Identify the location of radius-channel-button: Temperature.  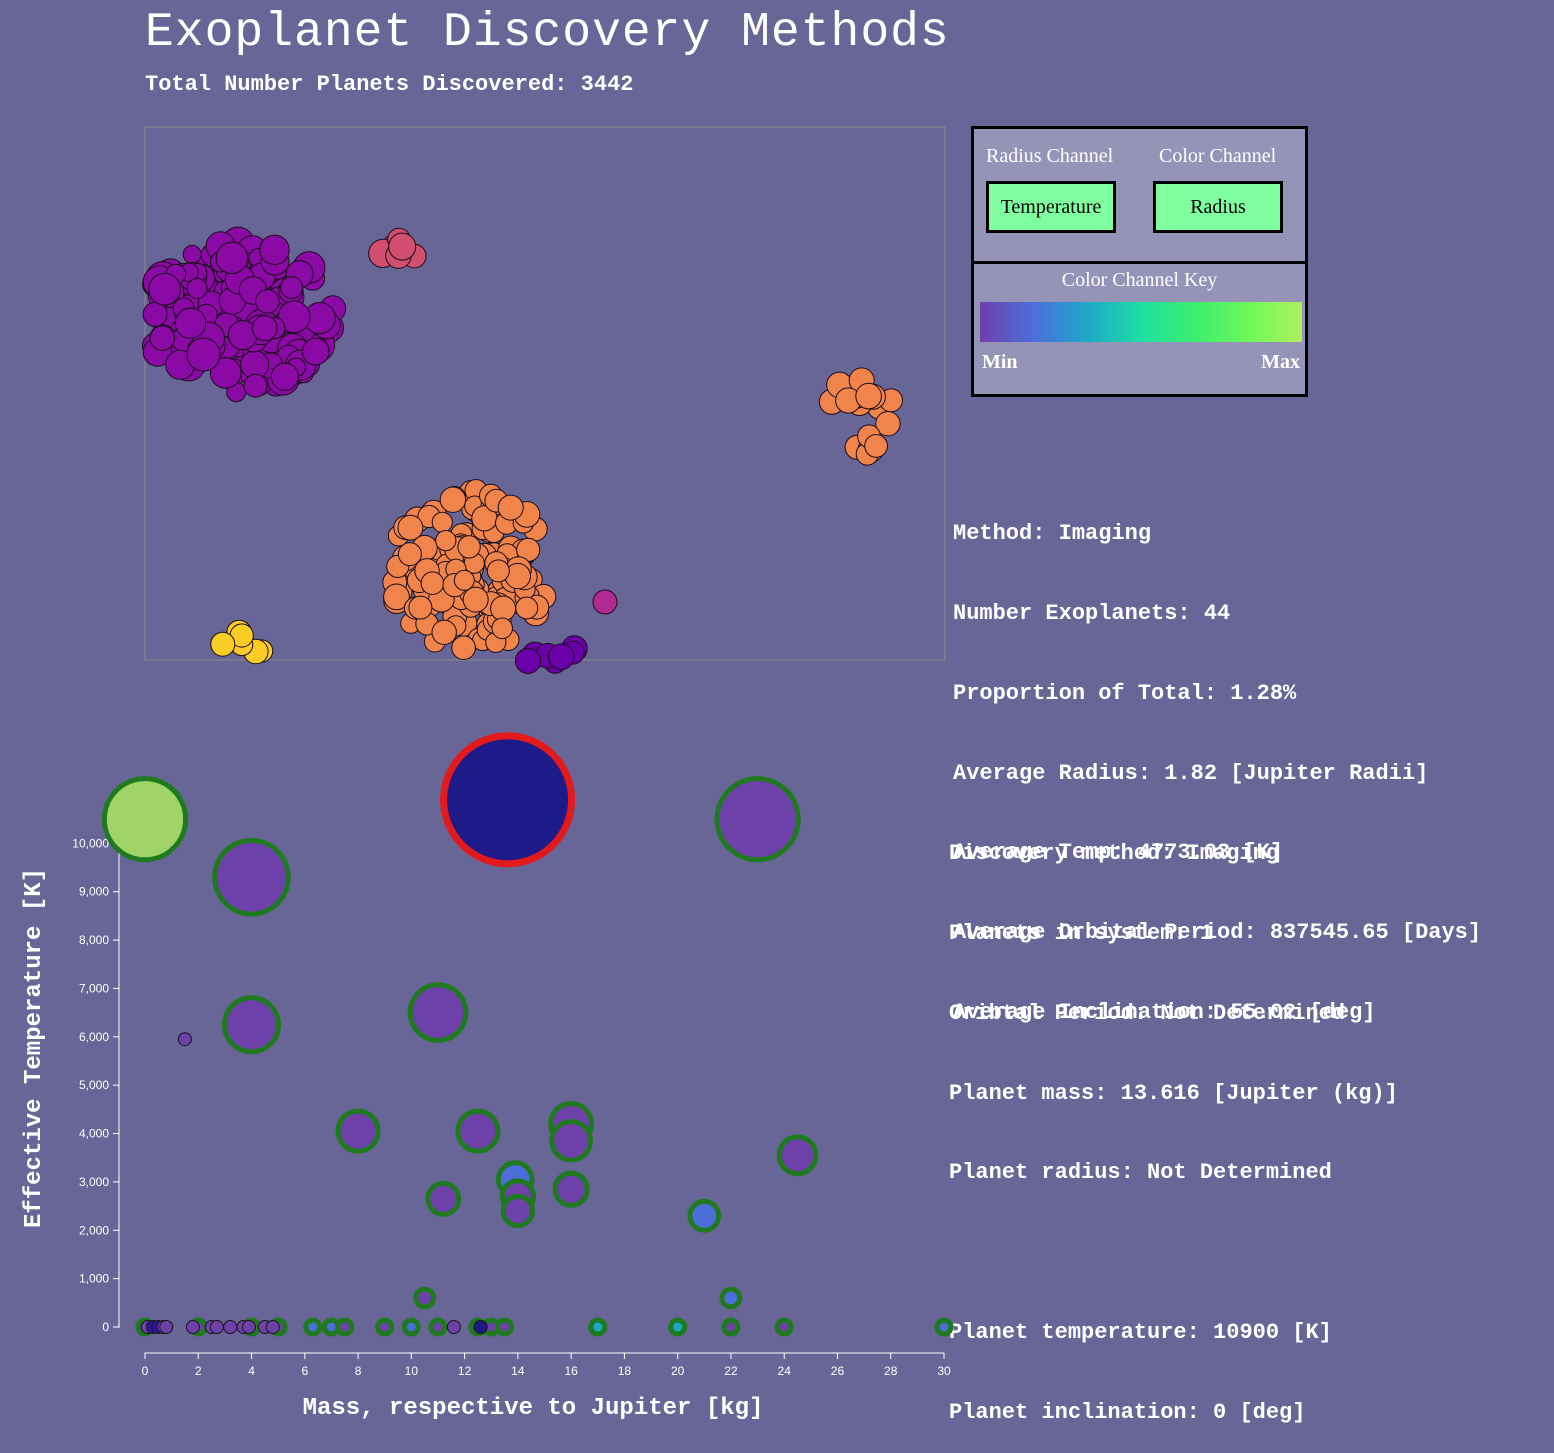
(1051, 207).